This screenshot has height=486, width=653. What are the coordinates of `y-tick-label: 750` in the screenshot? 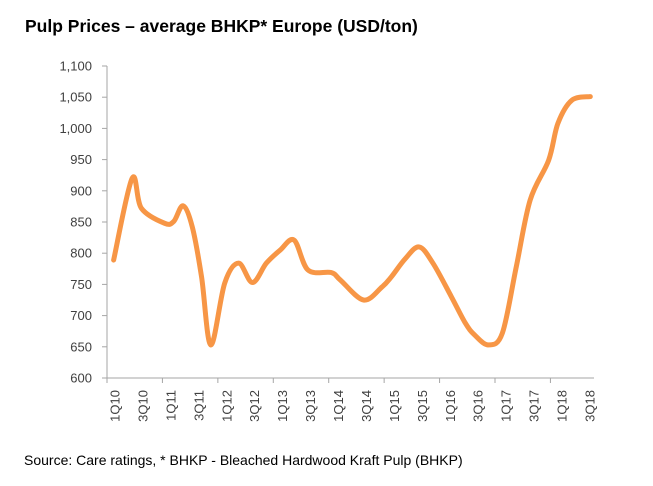 It's located at (81, 284).